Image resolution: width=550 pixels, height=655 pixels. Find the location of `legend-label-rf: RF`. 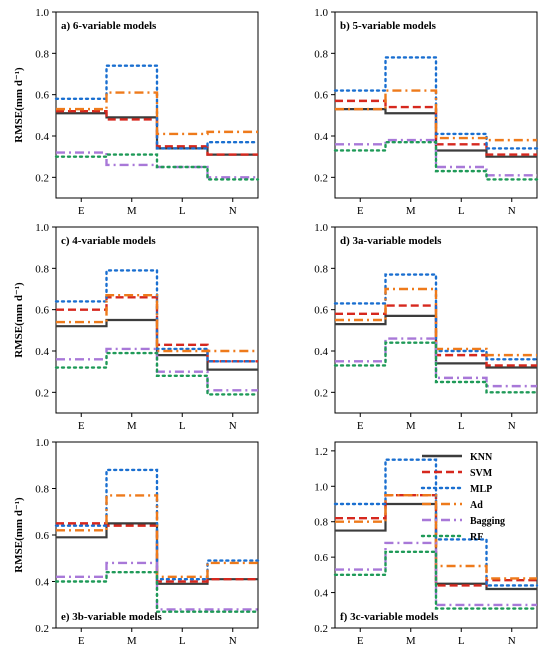

legend-label-rf: RF is located at coordinates (476, 537).